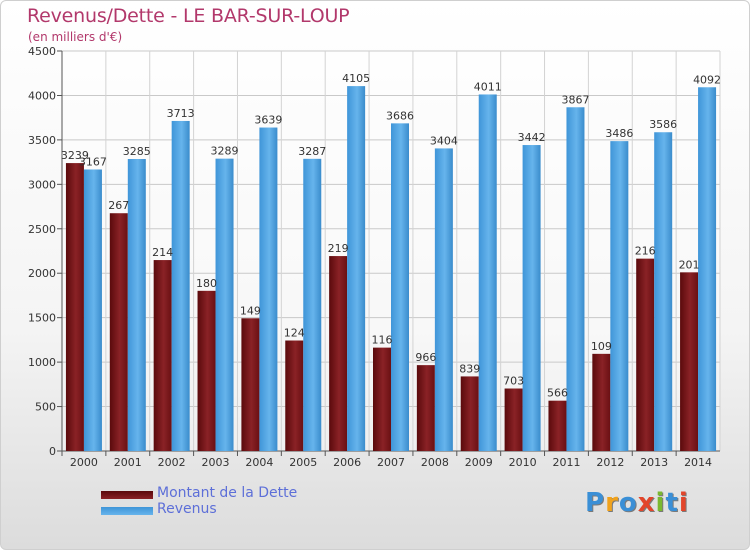  What do you see at coordinates (663, 124) in the screenshot?
I see `data-label-revenus: 3586` at bounding box center [663, 124].